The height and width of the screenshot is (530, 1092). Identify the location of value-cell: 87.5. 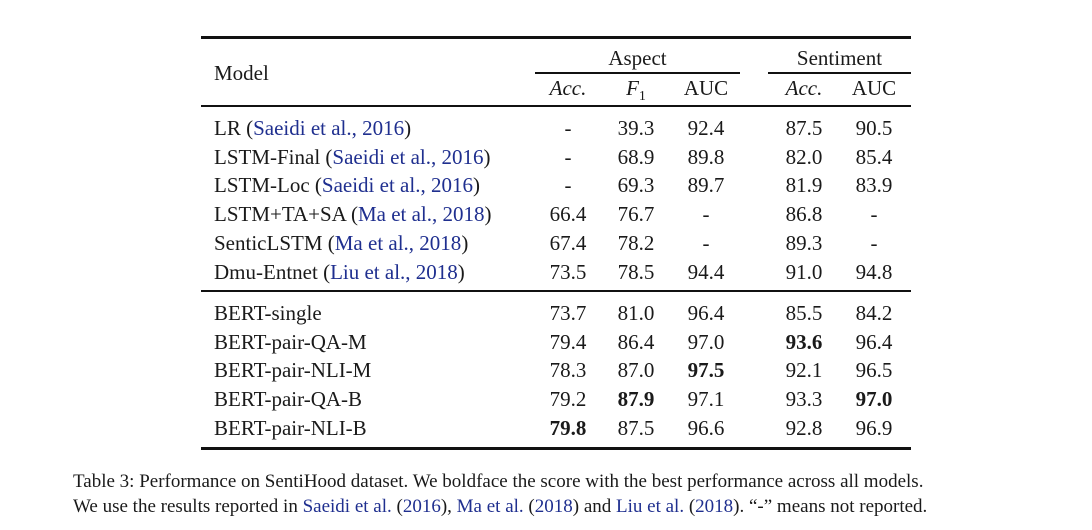
(636, 427).